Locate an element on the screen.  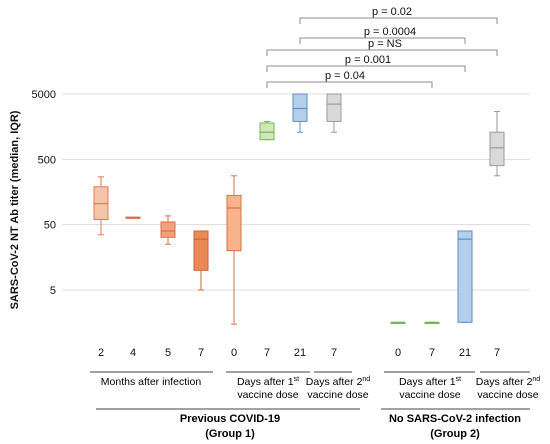
group2-title: No SARS-CoV-2 infection is located at coordinates (455, 419).